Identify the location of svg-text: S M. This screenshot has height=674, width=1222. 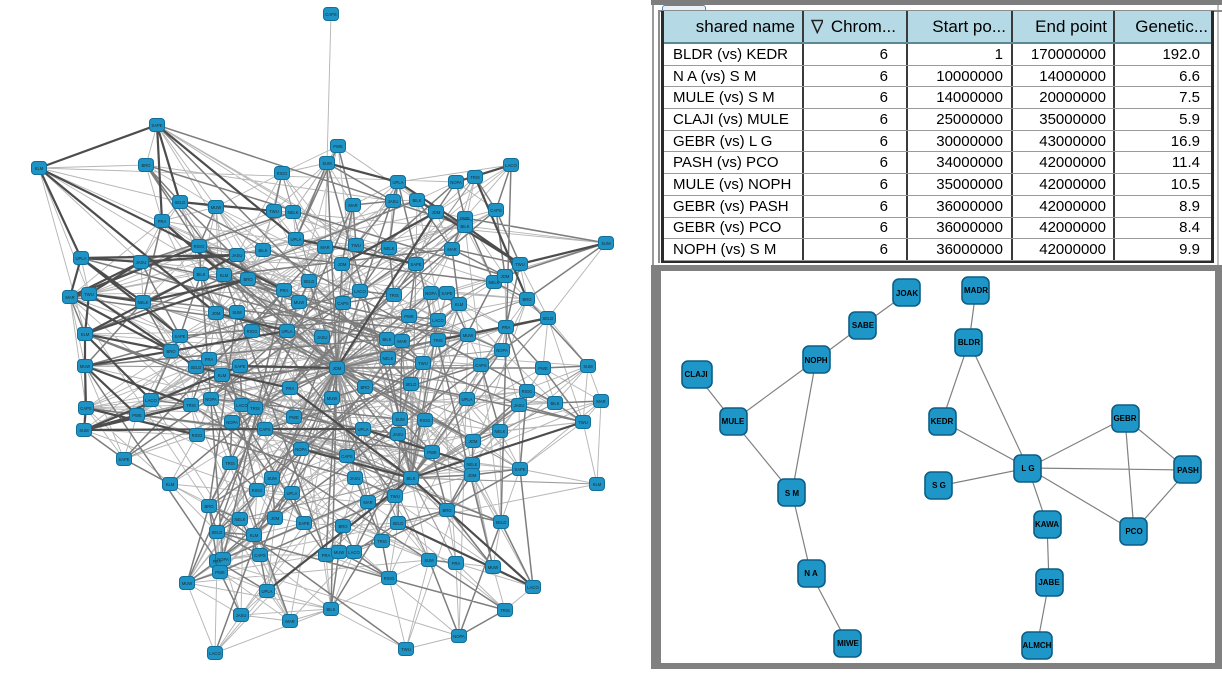
(792, 493).